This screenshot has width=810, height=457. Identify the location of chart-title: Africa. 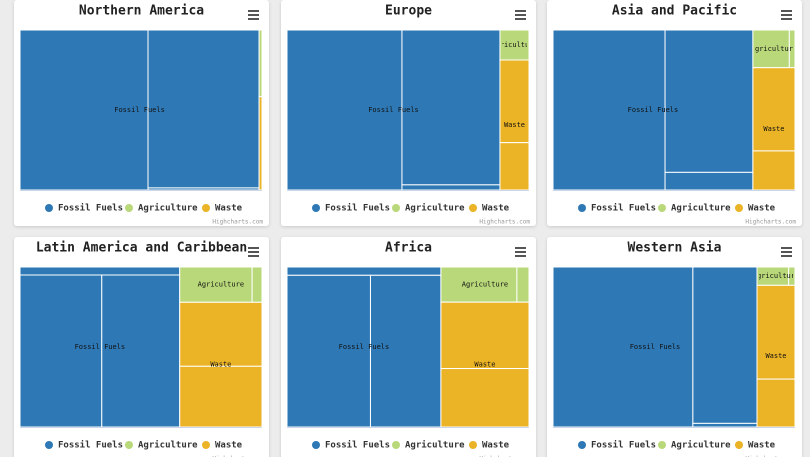
(408, 248).